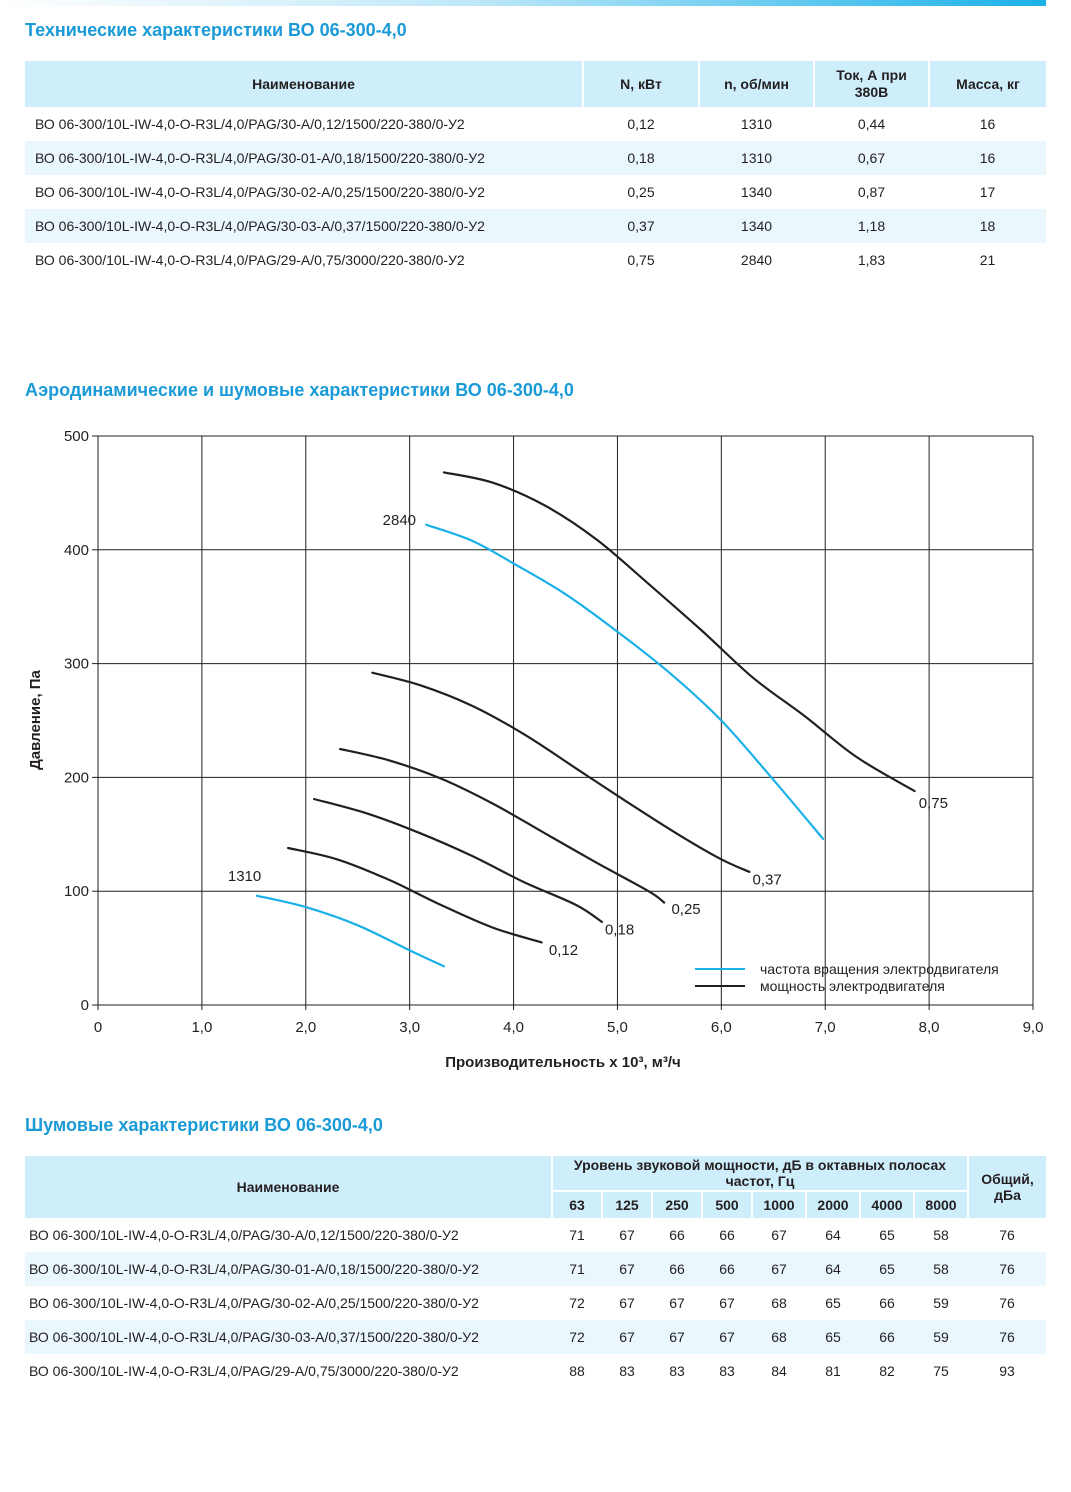 The image size is (1071, 1492). I want to click on tech-cell-current: 1,83, so click(871, 260).